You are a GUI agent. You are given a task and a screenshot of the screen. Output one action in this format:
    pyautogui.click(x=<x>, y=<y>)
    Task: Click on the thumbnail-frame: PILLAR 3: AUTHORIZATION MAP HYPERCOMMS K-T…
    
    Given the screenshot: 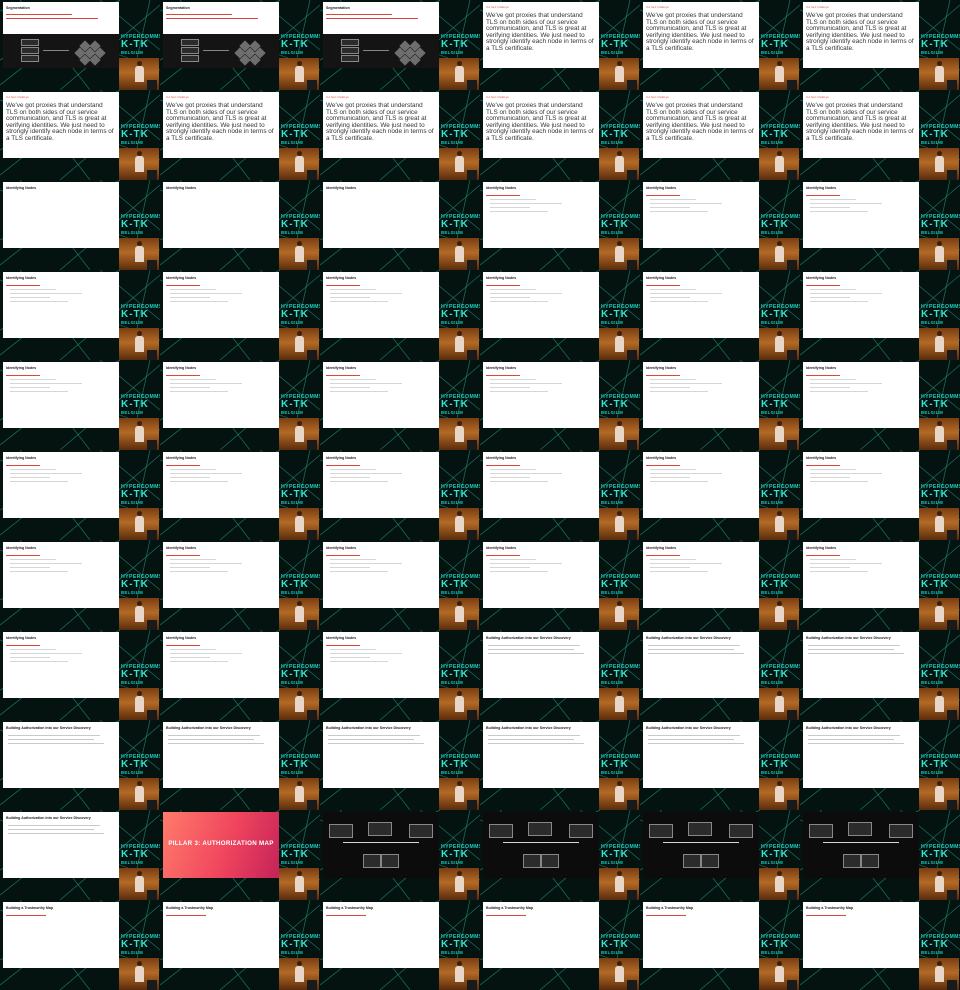 What is the action you would take?
    pyautogui.click(x=240, y=855)
    